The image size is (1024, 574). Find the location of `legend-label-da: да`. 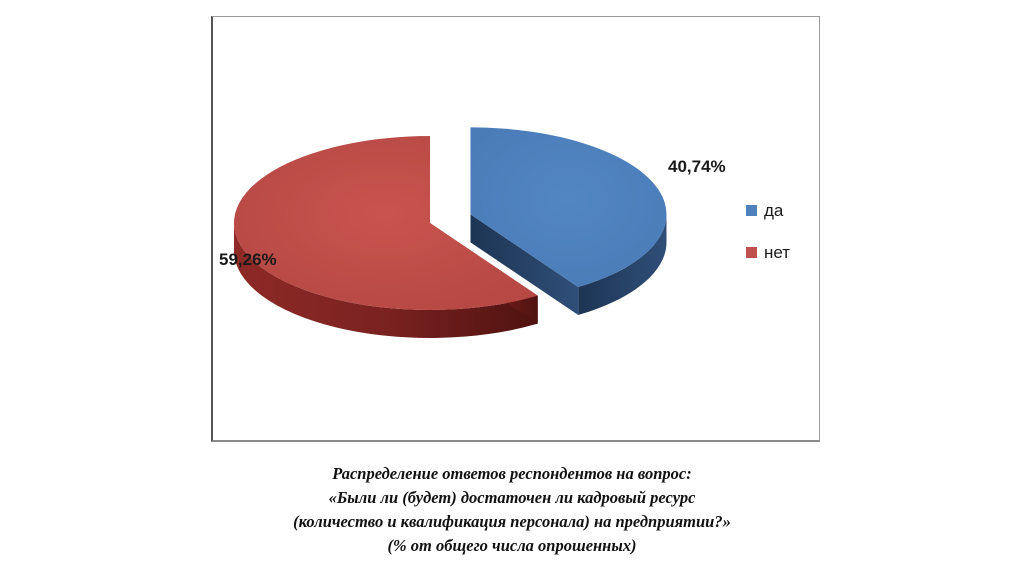

legend-label-da: да is located at coordinates (774, 210).